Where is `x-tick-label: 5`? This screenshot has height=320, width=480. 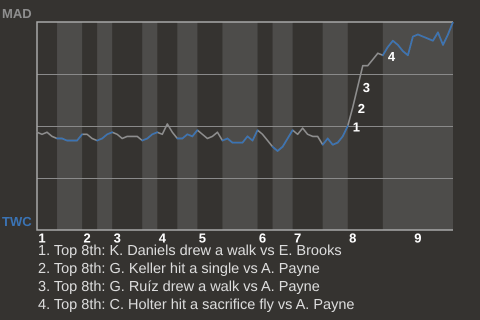
x-tick-label: 5 is located at coordinates (202, 238).